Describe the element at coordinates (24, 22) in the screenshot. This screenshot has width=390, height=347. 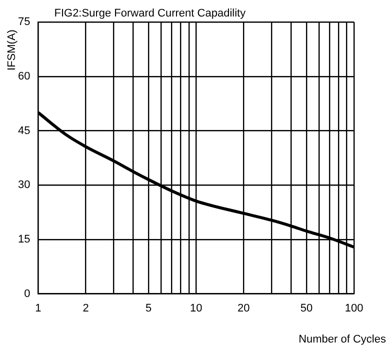
I see `y-tick-label: 75` at that location.